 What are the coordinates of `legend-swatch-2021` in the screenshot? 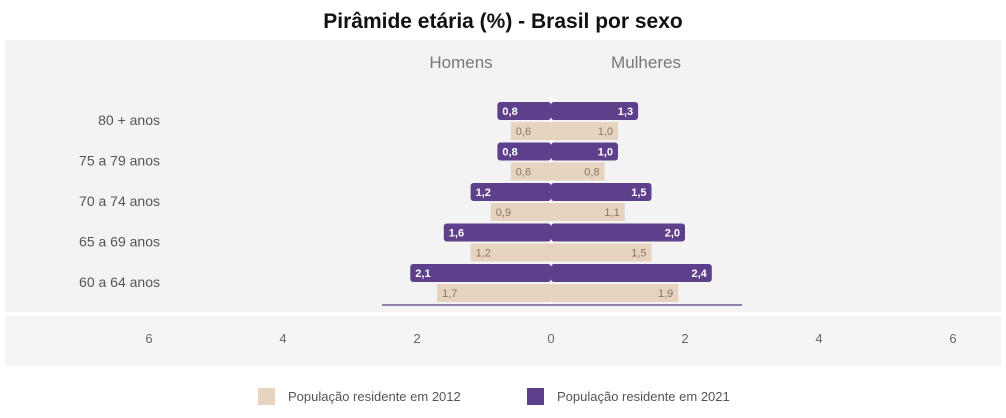 It's located at (535, 396).